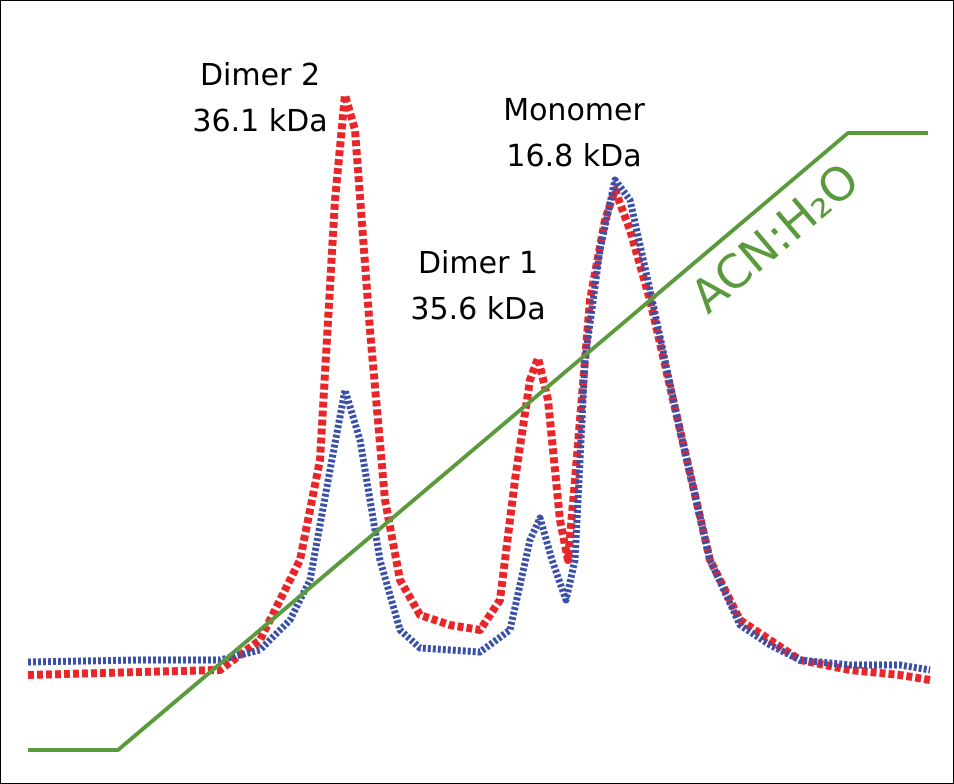 This screenshot has height=784, width=954. Describe the element at coordinates (573, 156) in the screenshot. I see `annotation: 16.8 kDa` at that location.